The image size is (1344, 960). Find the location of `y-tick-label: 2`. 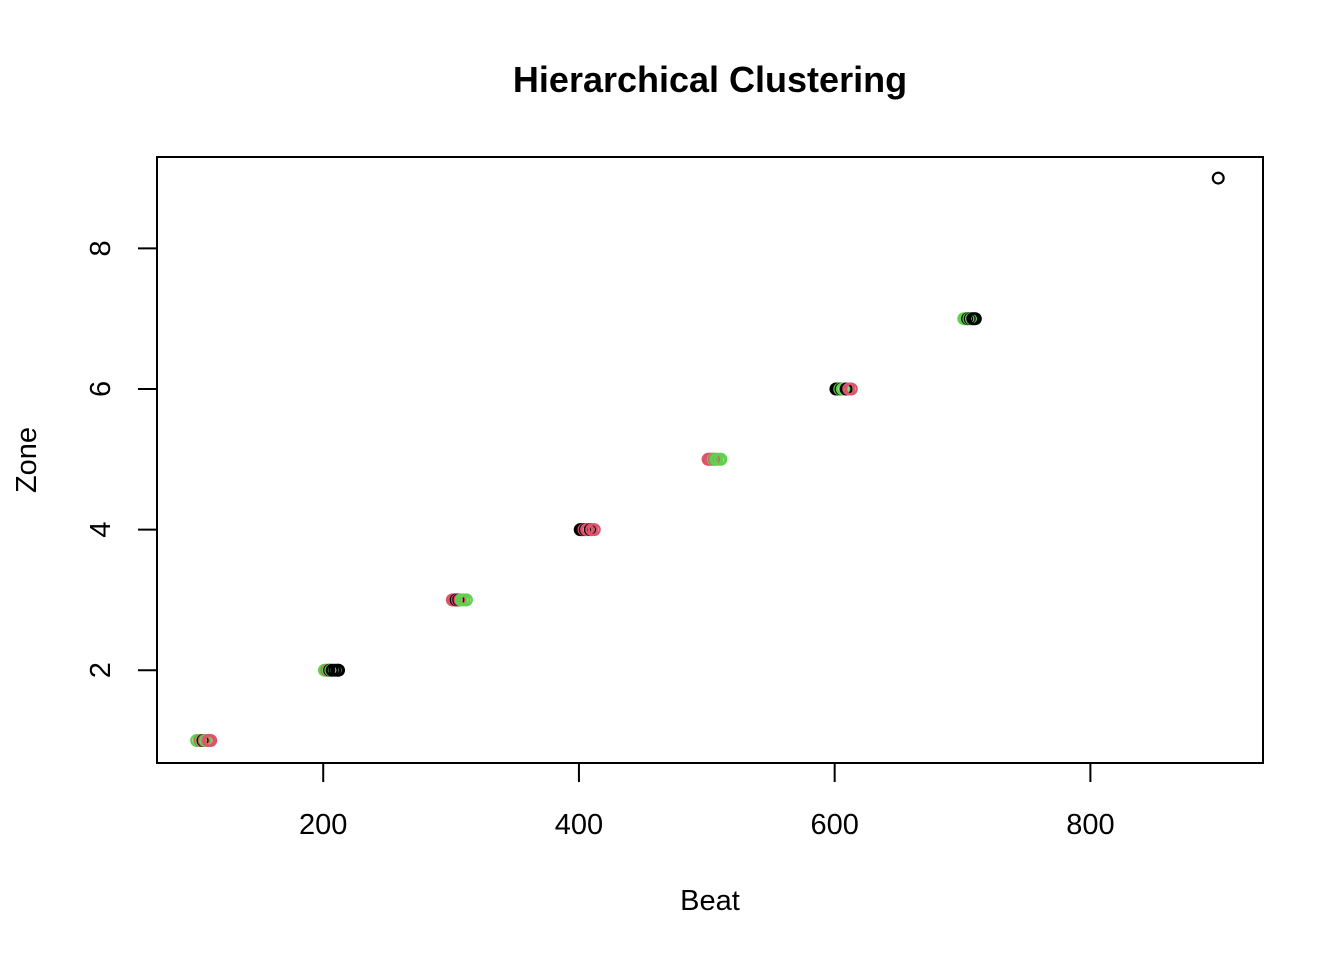

y-tick-label: 2 is located at coordinates (101, 670).